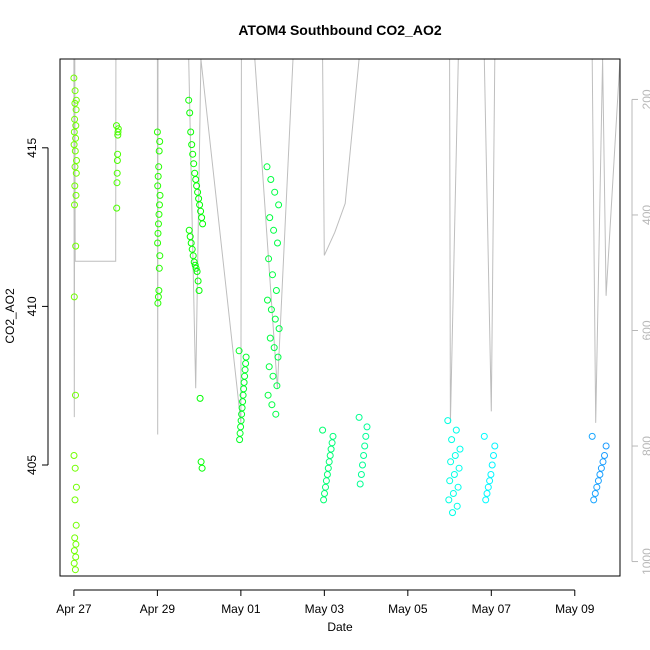 This screenshot has height=650, width=650. Describe the element at coordinates (241, 609) in the screenshot. I see `x-tick-label: May 01` at that location.